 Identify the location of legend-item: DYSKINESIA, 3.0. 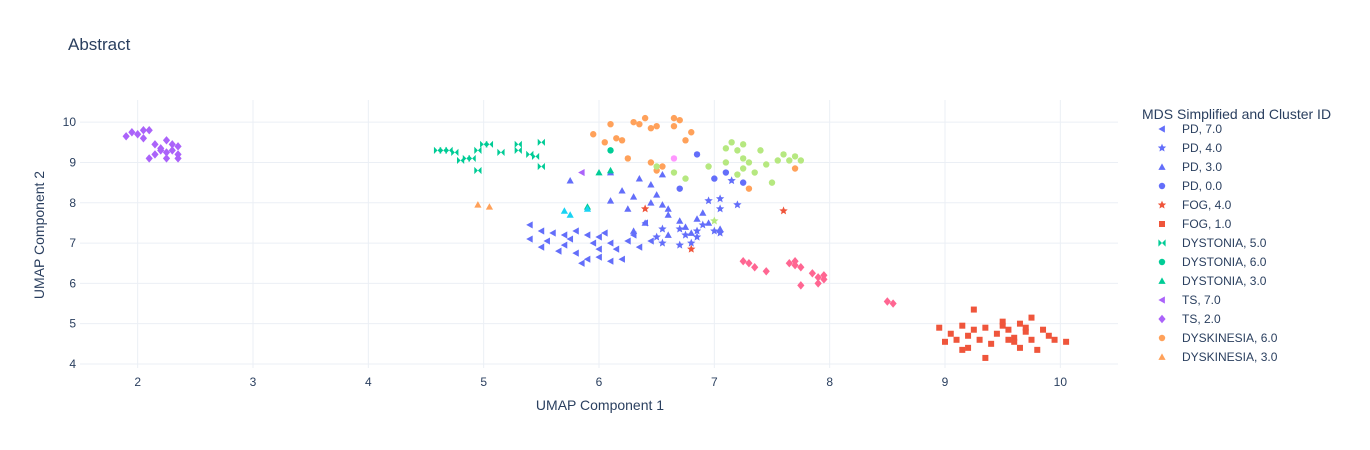
(1218, 357).